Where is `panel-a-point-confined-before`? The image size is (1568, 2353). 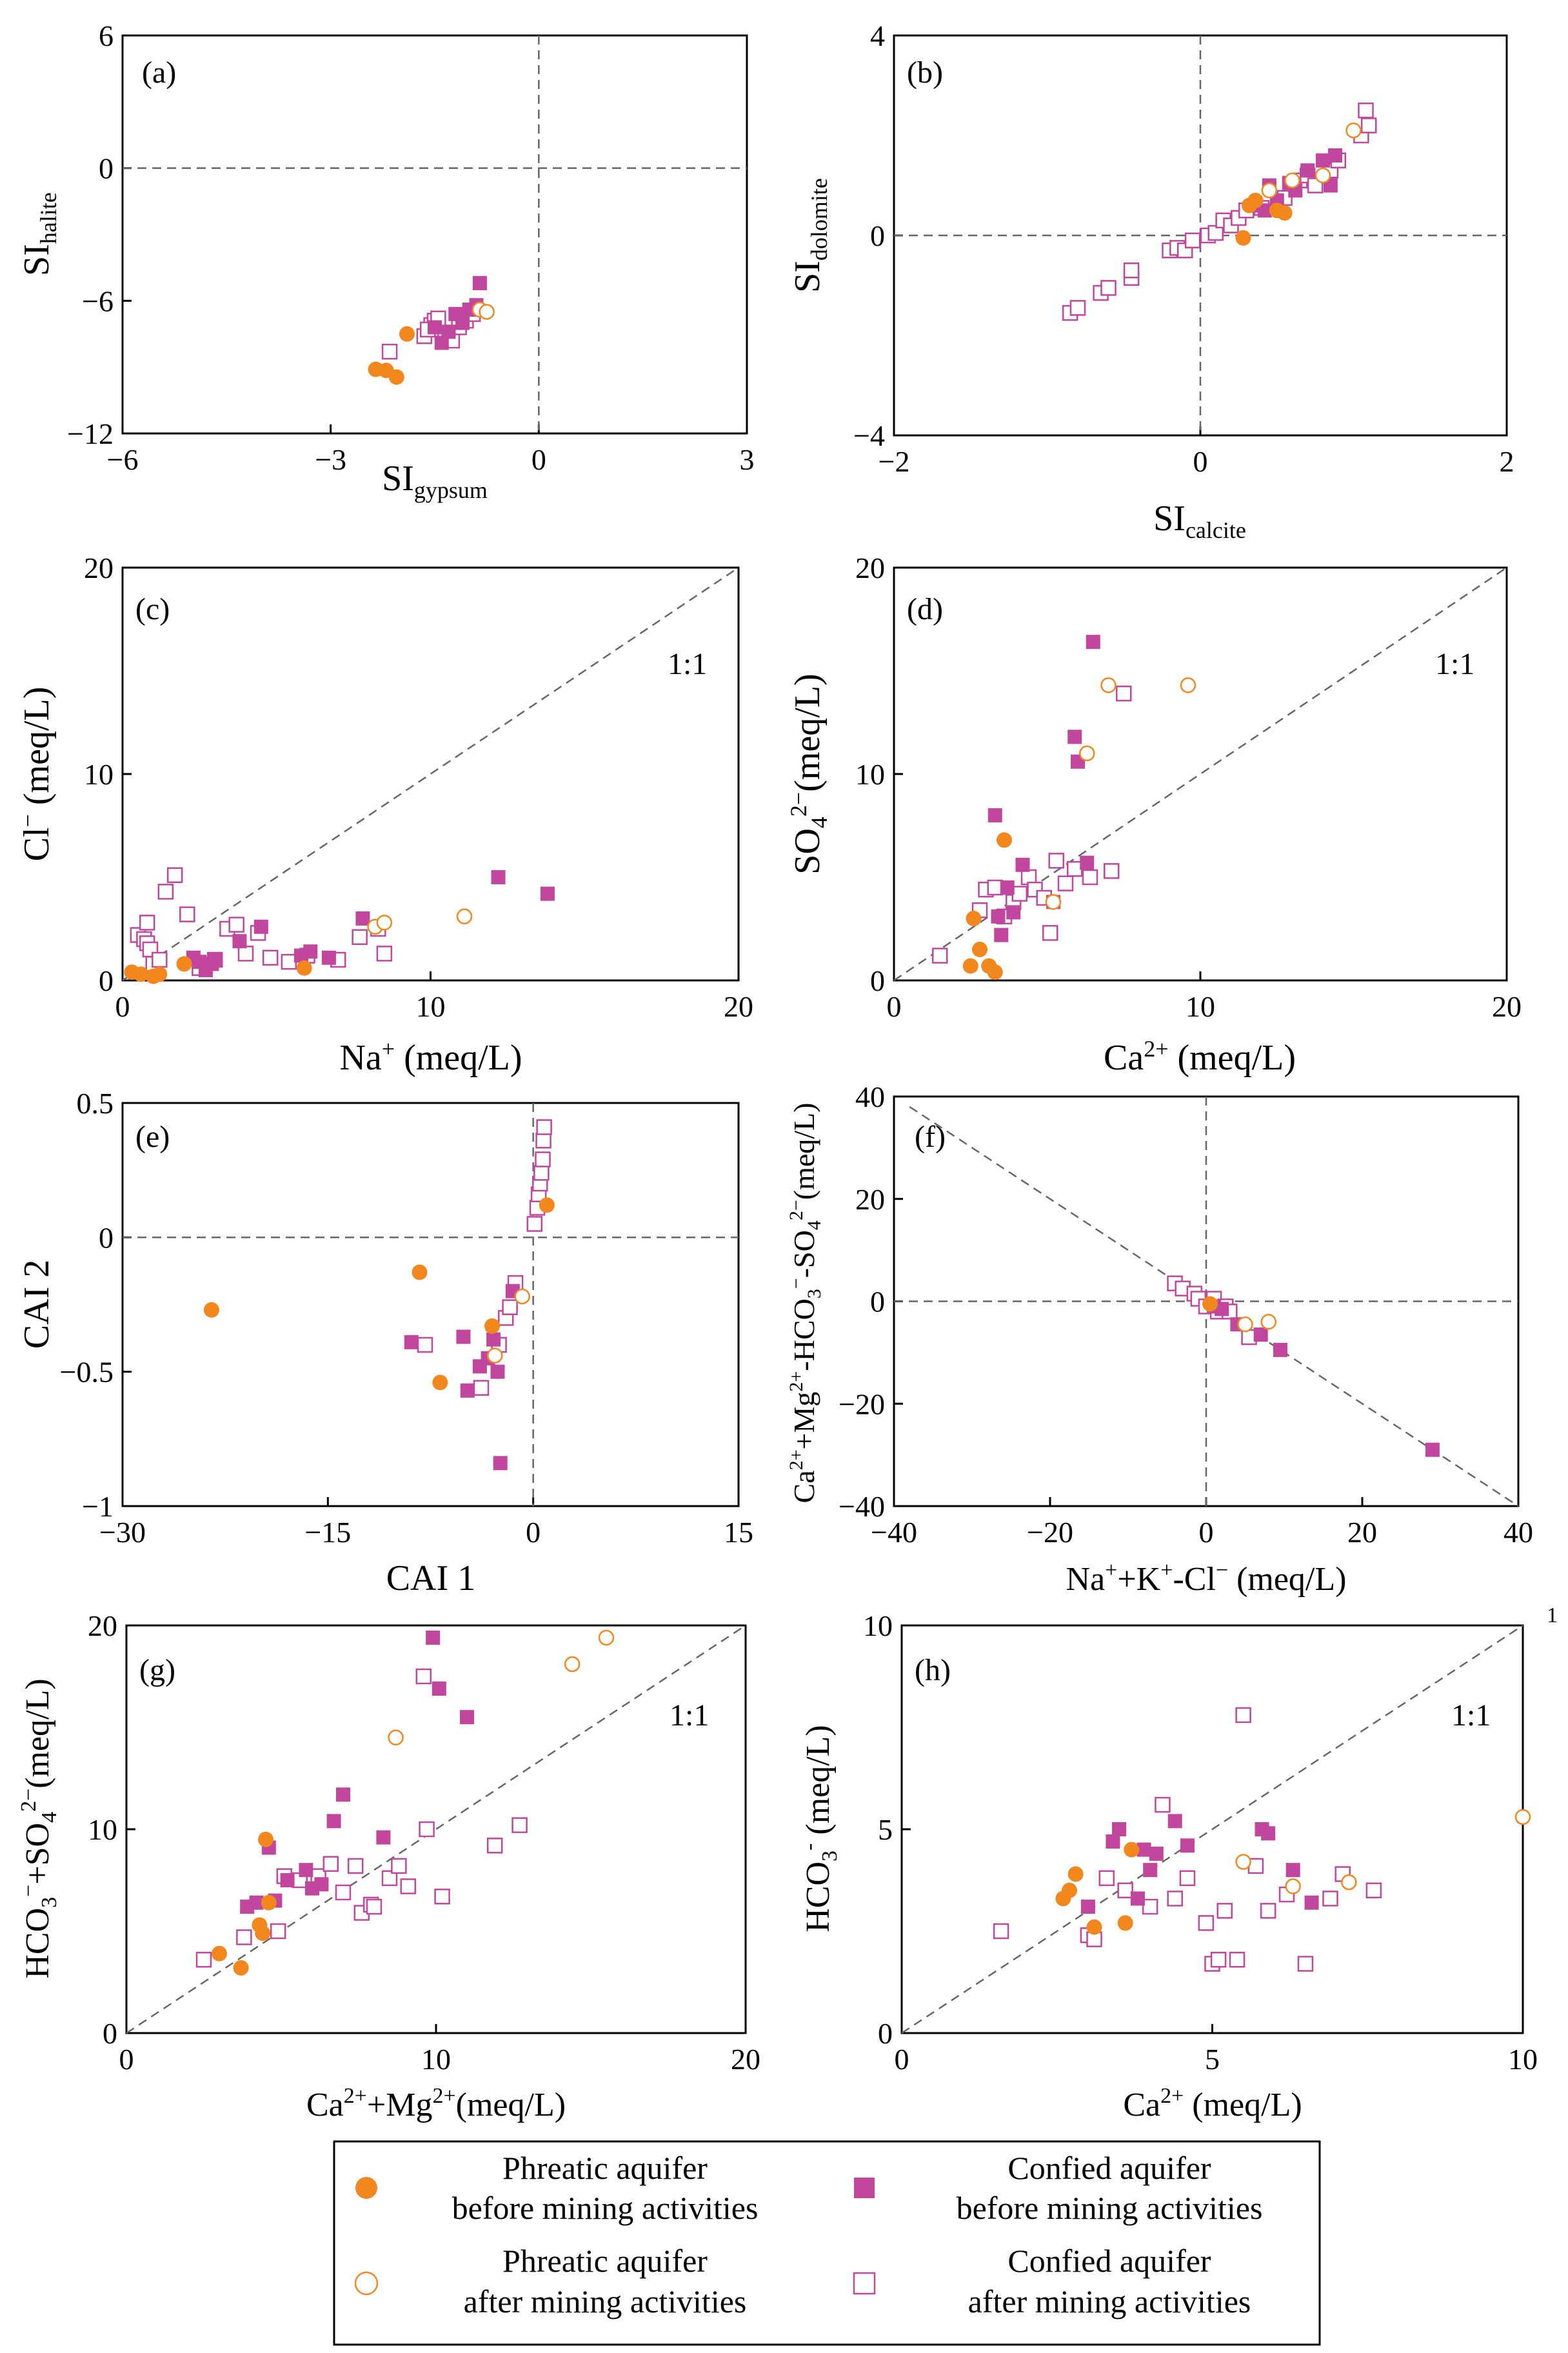
panel-a-point-confined-before is located at coordinates (480, 282).